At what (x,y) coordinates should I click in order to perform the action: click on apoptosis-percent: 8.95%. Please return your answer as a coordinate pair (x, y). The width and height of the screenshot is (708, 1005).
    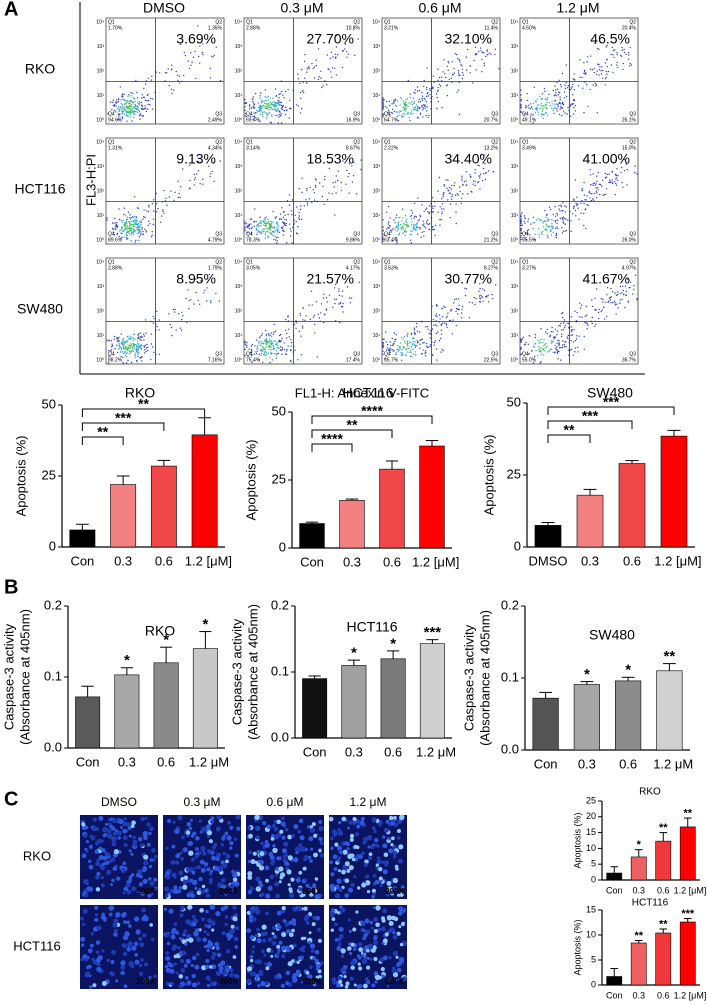
    Looking at the image, I should click on (196, 279).